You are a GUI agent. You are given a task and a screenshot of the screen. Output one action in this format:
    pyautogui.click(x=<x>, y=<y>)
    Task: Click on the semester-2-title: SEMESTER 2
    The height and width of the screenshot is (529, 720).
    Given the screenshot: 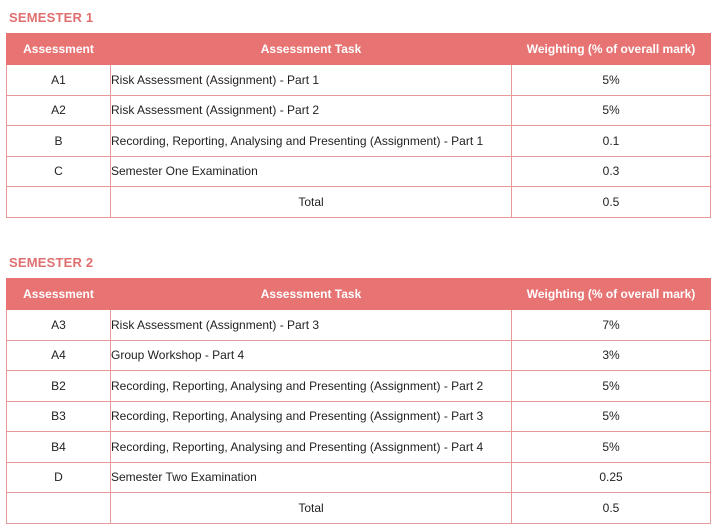 What is the action you would take?
    pyautogui.click(x=51, y=262)
    